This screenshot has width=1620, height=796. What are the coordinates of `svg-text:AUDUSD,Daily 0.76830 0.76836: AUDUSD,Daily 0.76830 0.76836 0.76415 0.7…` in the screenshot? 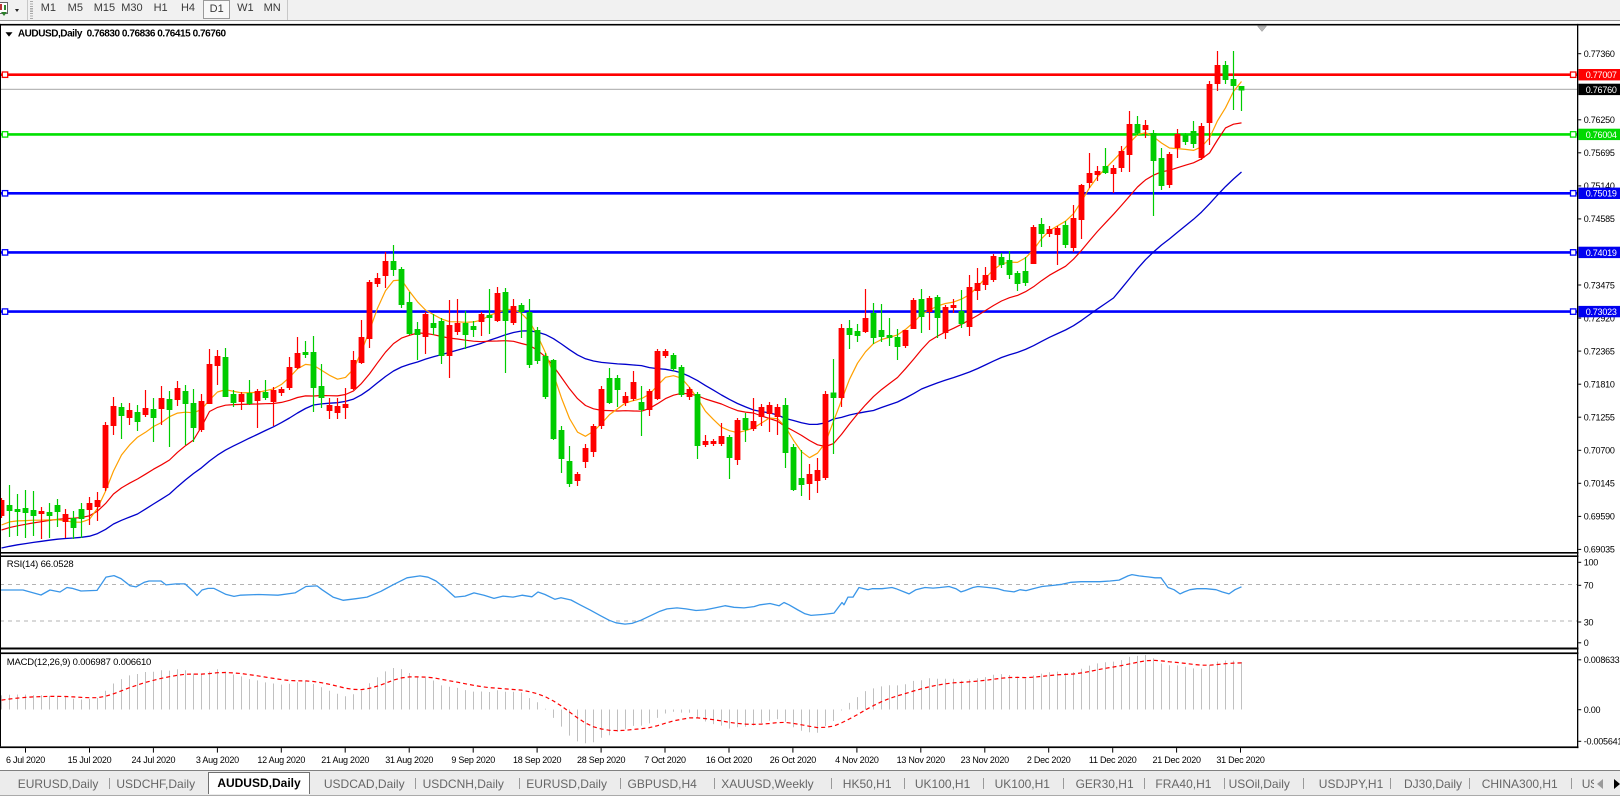 It's located at (122, 34).